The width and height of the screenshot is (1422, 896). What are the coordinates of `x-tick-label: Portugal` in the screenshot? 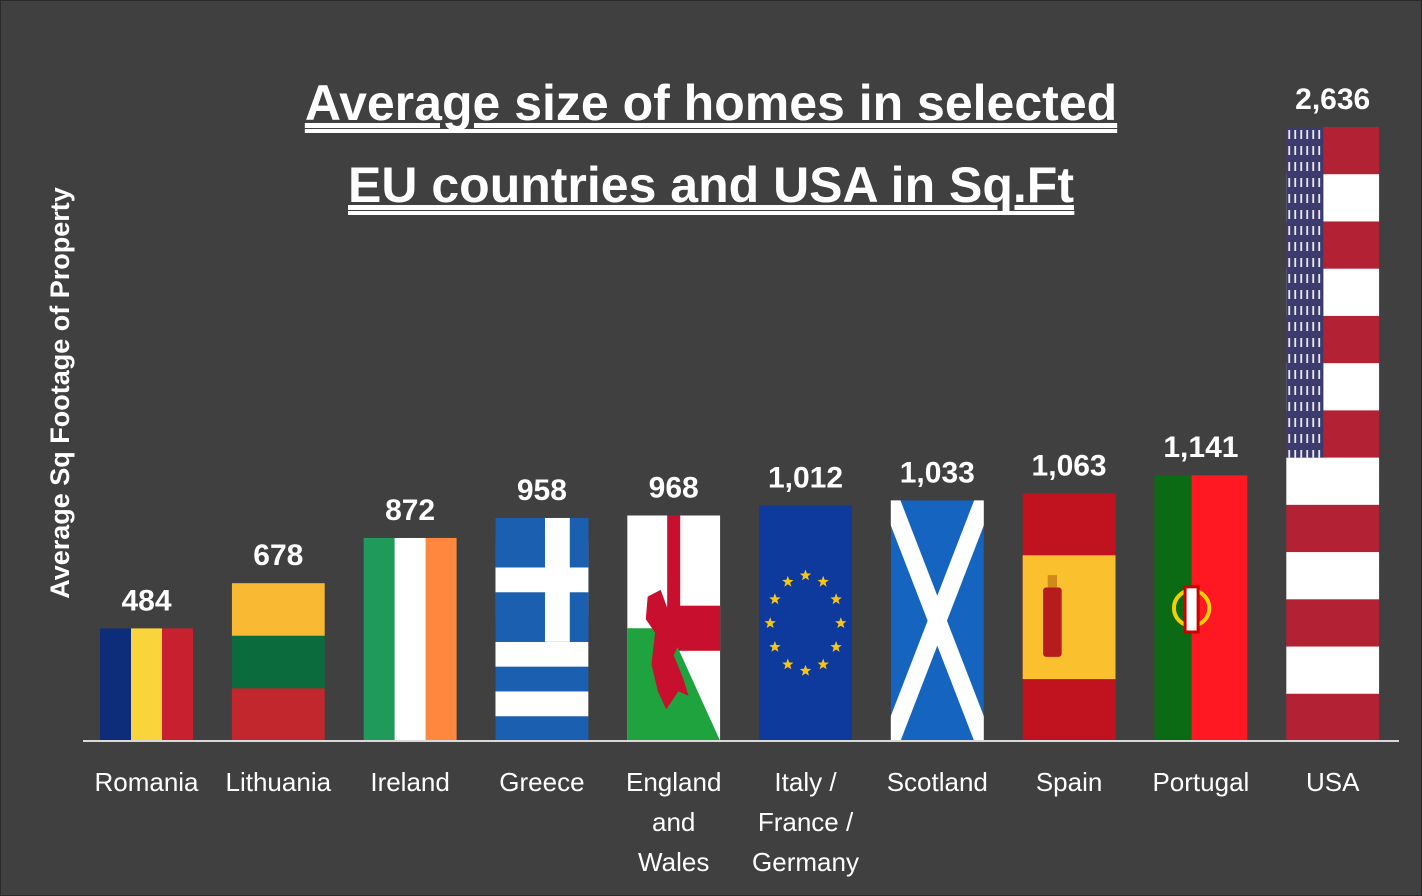 It's located at (1200, 782).